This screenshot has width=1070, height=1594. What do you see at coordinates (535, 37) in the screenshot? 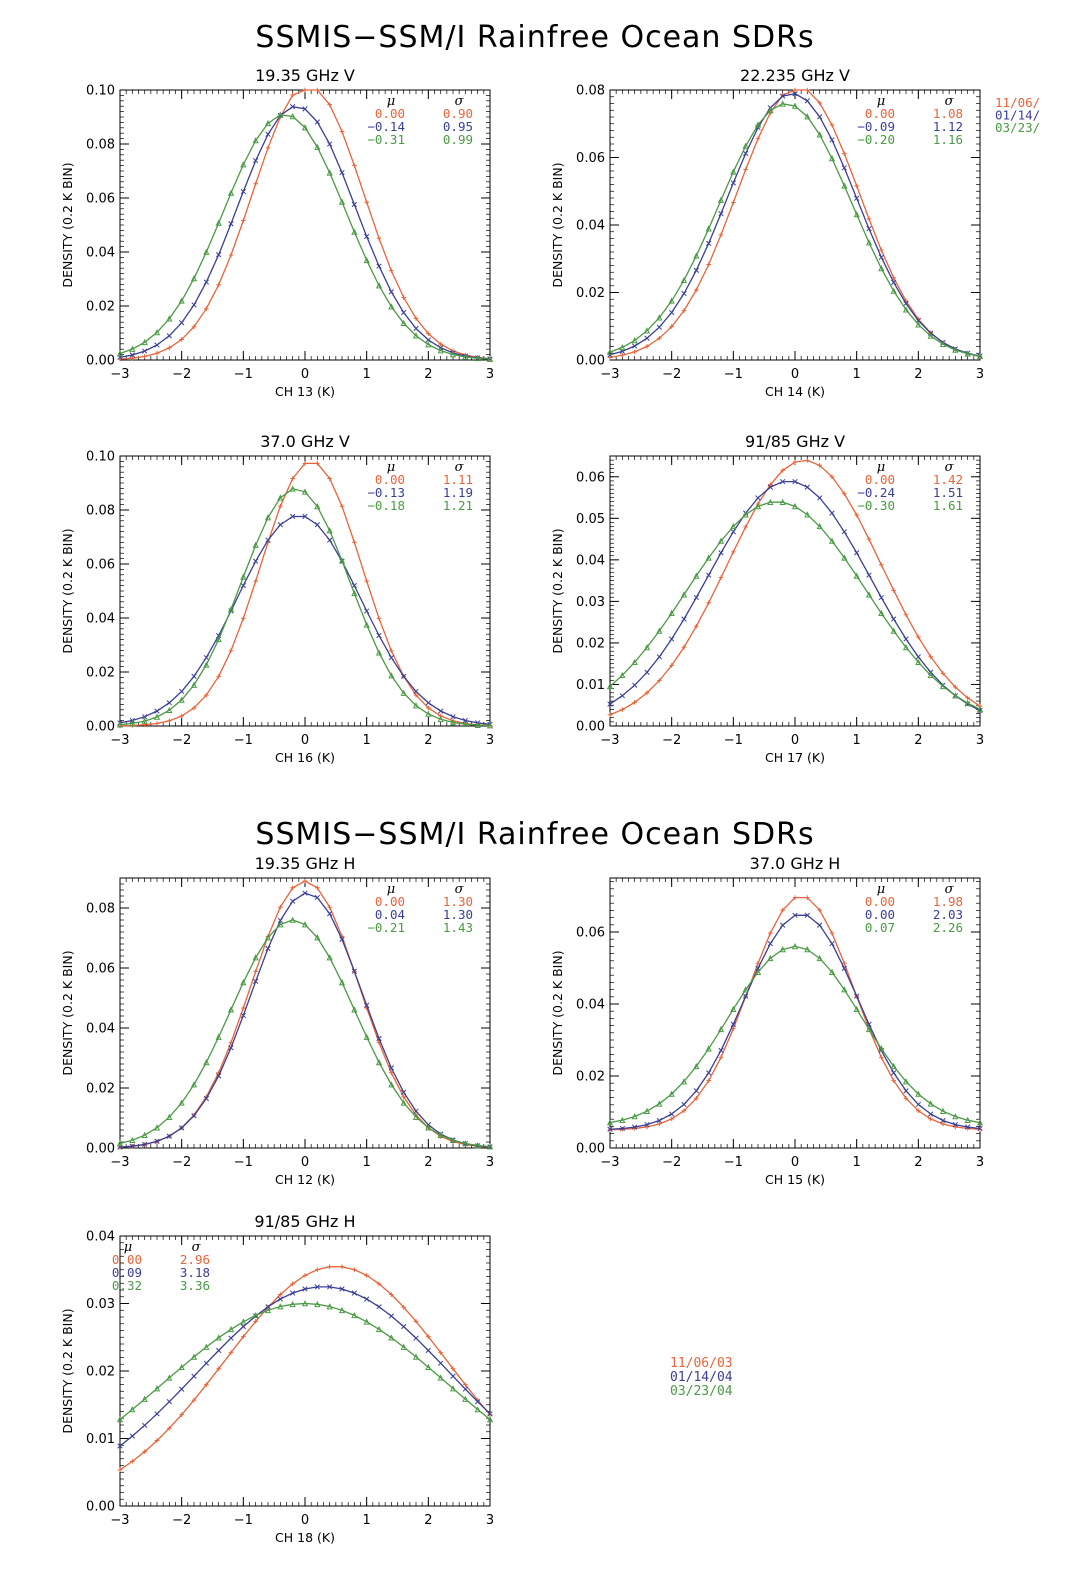
I see `section-title-top: SSMIS−SSM/I Rainfree Ocean SDRs` at bounding box center [535, 37].